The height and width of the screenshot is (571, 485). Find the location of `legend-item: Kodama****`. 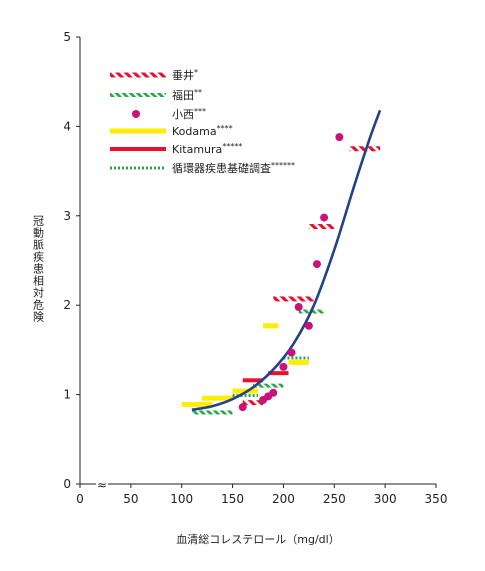

legend-item: Kodama**** is located at coordinates (171, 131).